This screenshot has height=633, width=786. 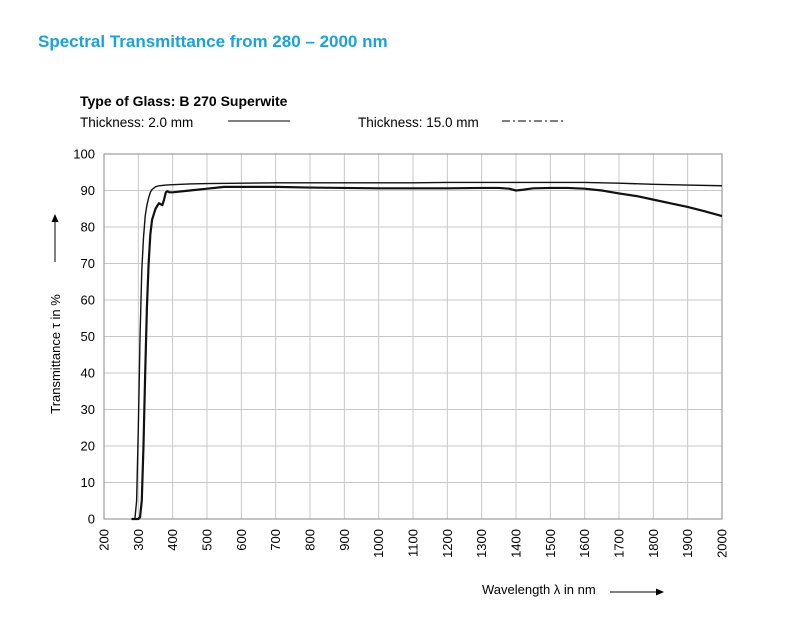 I want to click on chart-title: Type of Glass: B 270 Superwite, so click(x=184, y=101).